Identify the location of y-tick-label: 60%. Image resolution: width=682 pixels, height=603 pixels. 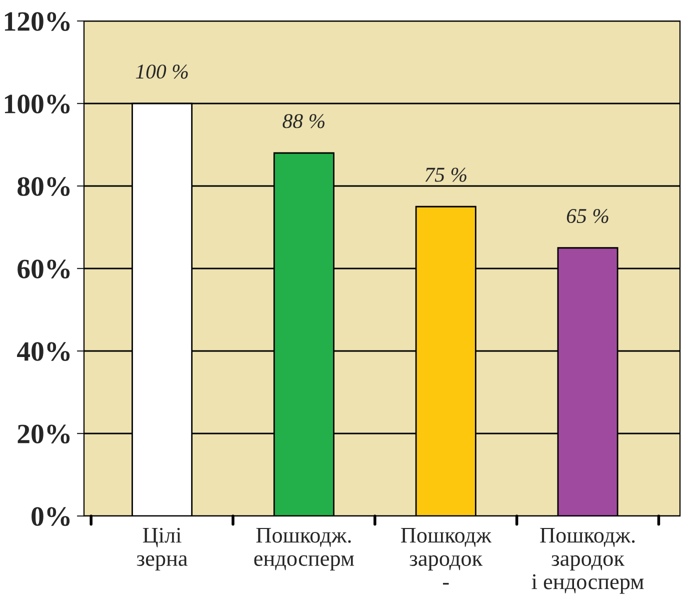
(44, 269).